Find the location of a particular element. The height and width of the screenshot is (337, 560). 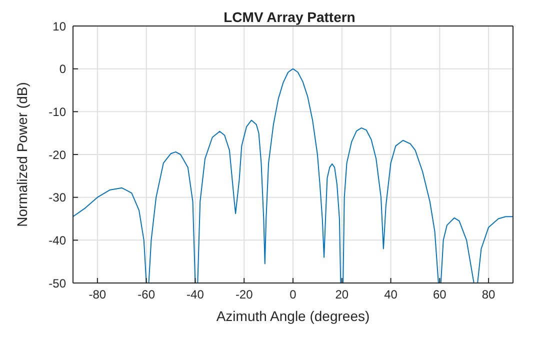

x-tick-label: 60 is located at coordinates (439, 295).